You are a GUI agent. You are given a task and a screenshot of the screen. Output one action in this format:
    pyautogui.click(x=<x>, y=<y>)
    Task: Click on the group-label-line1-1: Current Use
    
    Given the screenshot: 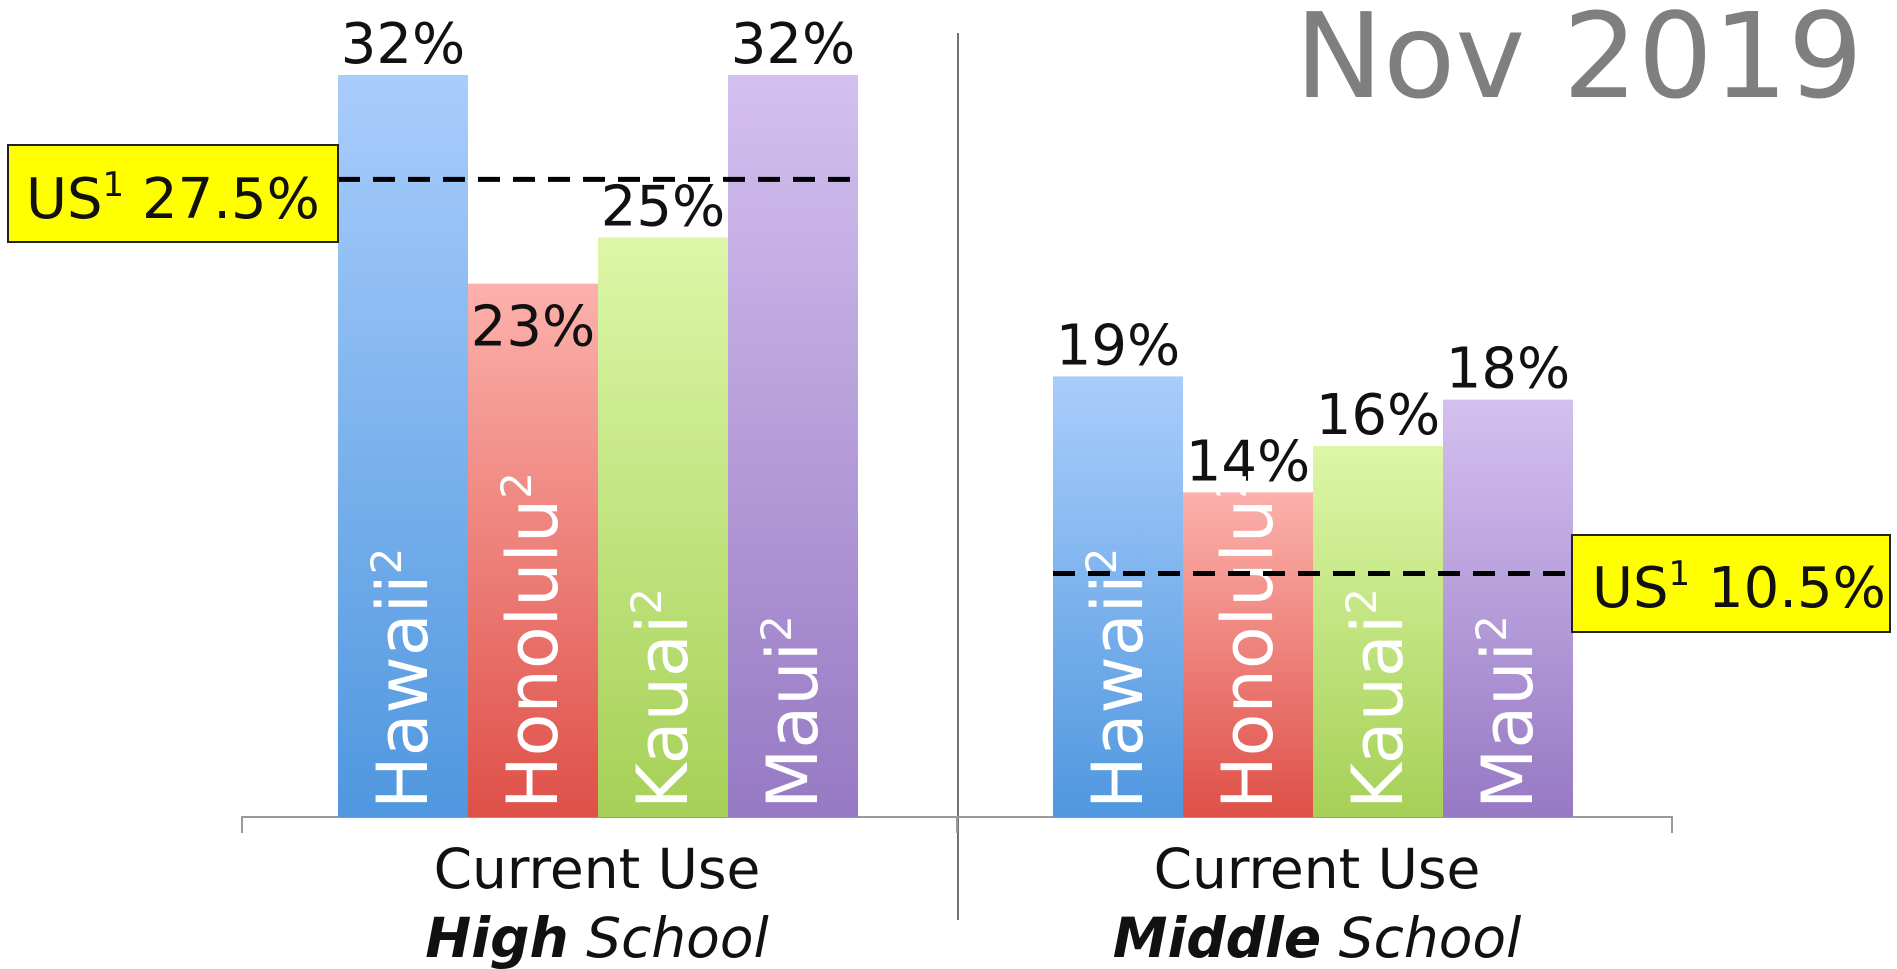 What is the action you would take?
    pyautogui.click(x=1317, y=869)
    